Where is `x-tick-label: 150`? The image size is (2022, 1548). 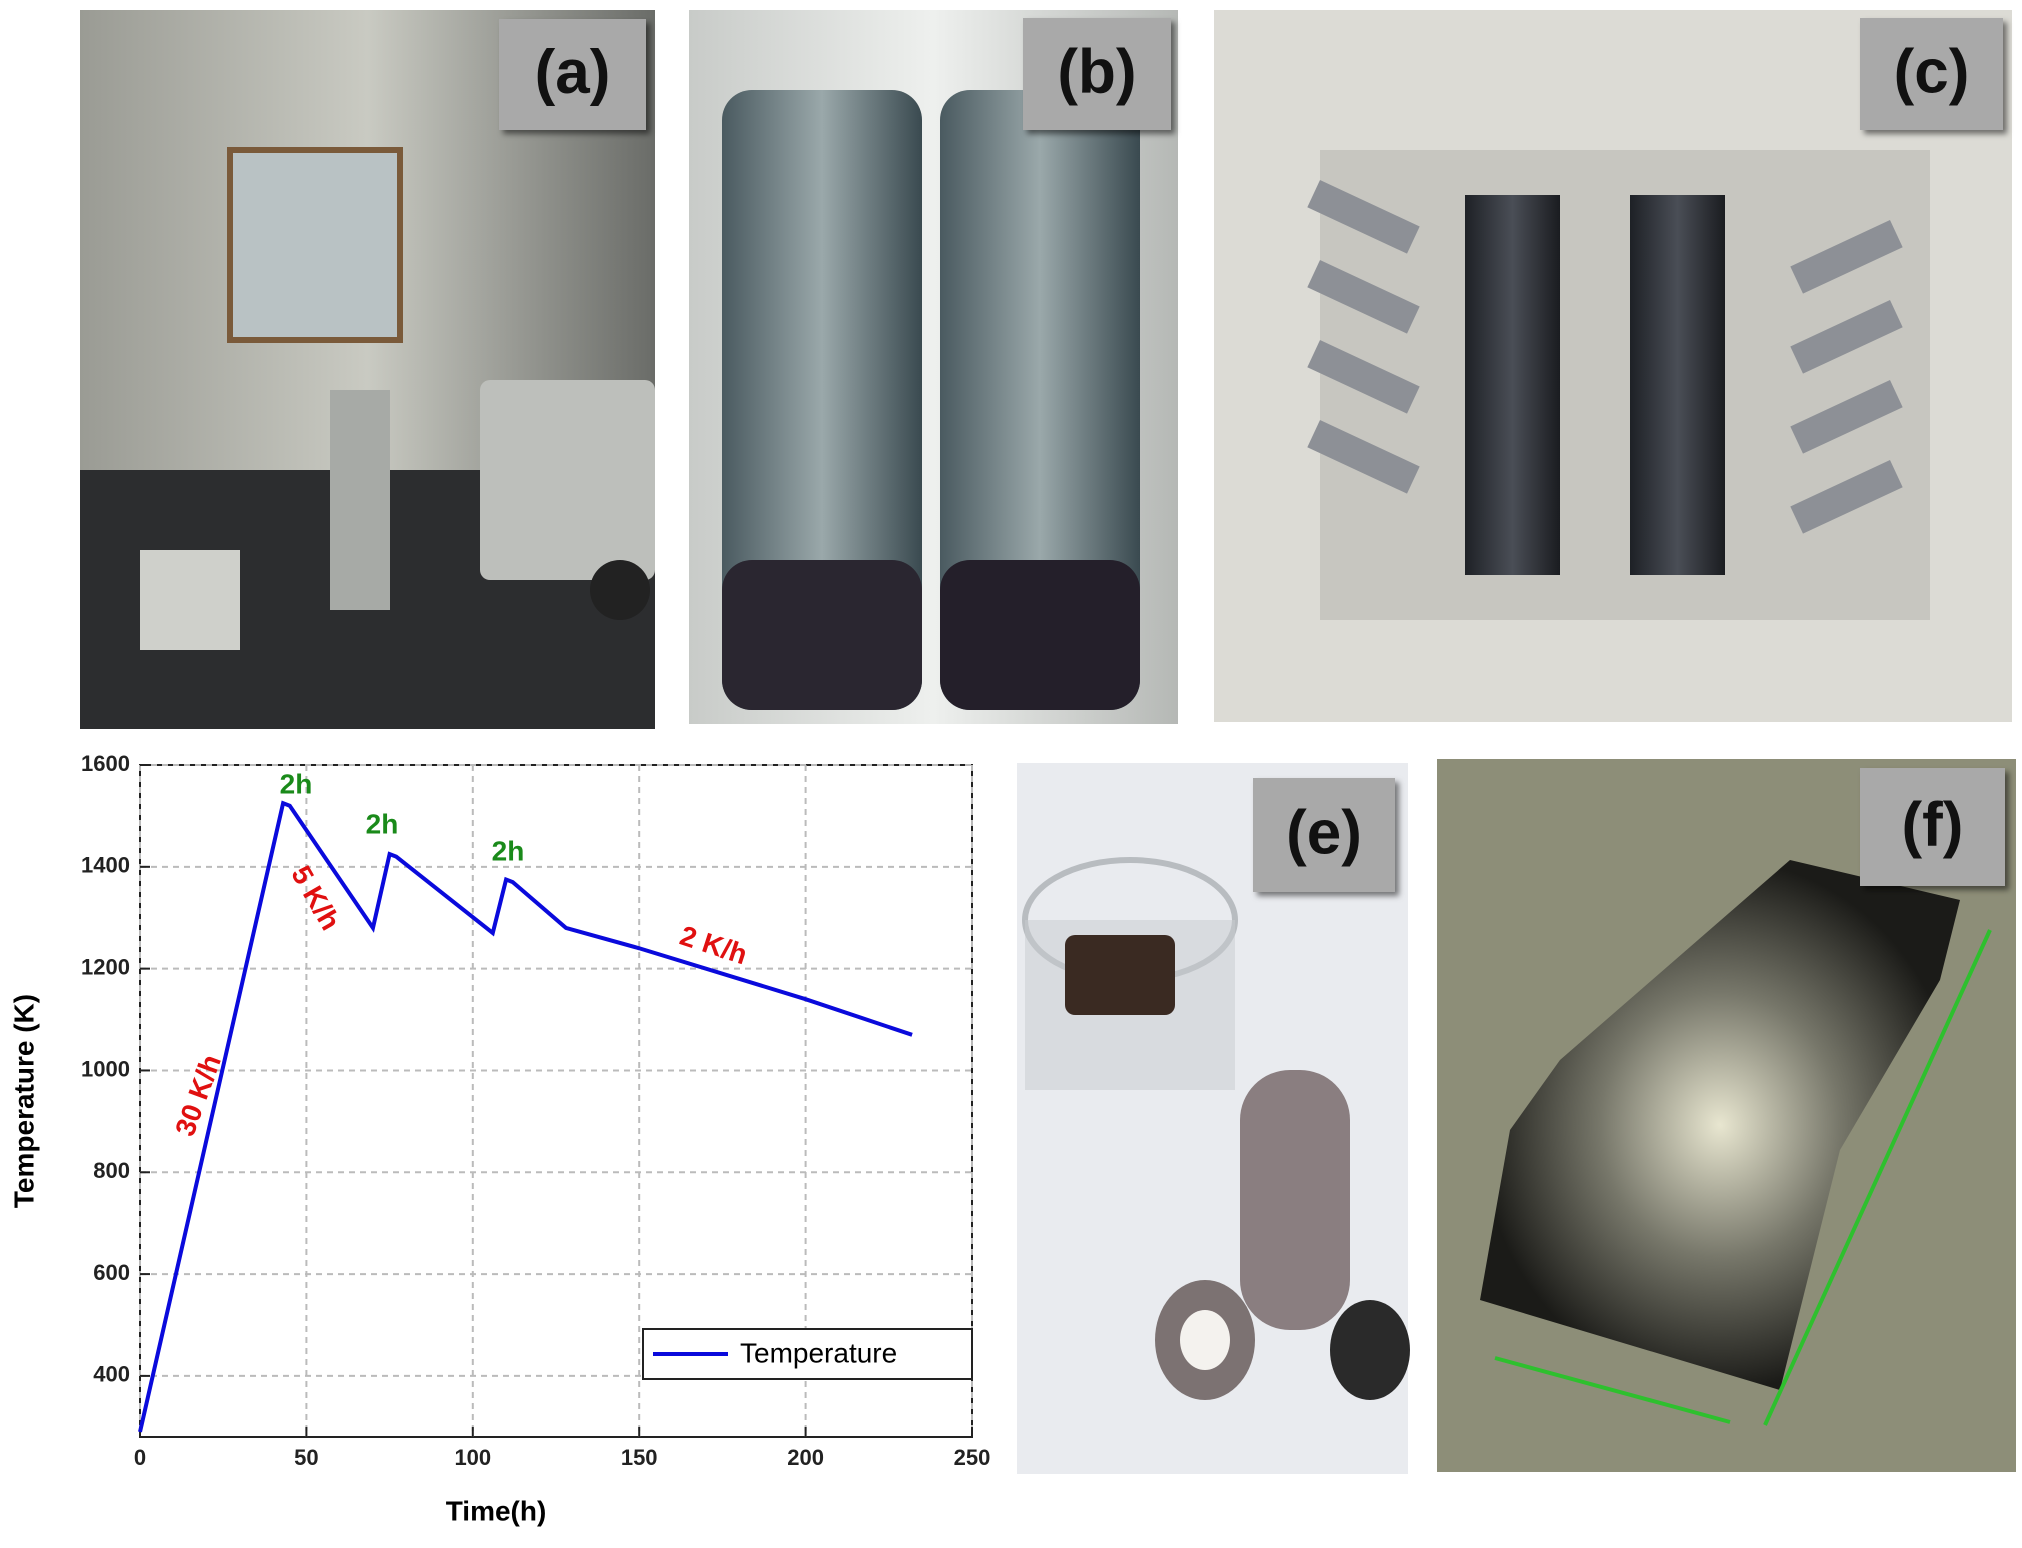
x-tick-label: 150 is located at coordinates (639, 1457).